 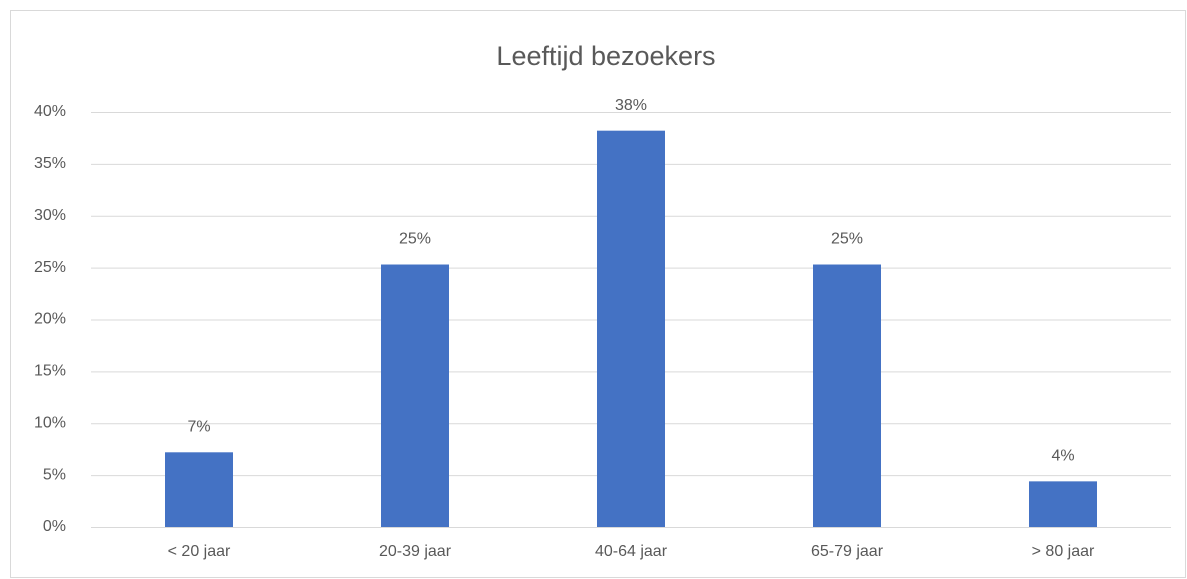 What do you see at coordinates (50, 319) in the screenshot?
I see `y-tick-label: 20%` at bounding box center [50, 319].